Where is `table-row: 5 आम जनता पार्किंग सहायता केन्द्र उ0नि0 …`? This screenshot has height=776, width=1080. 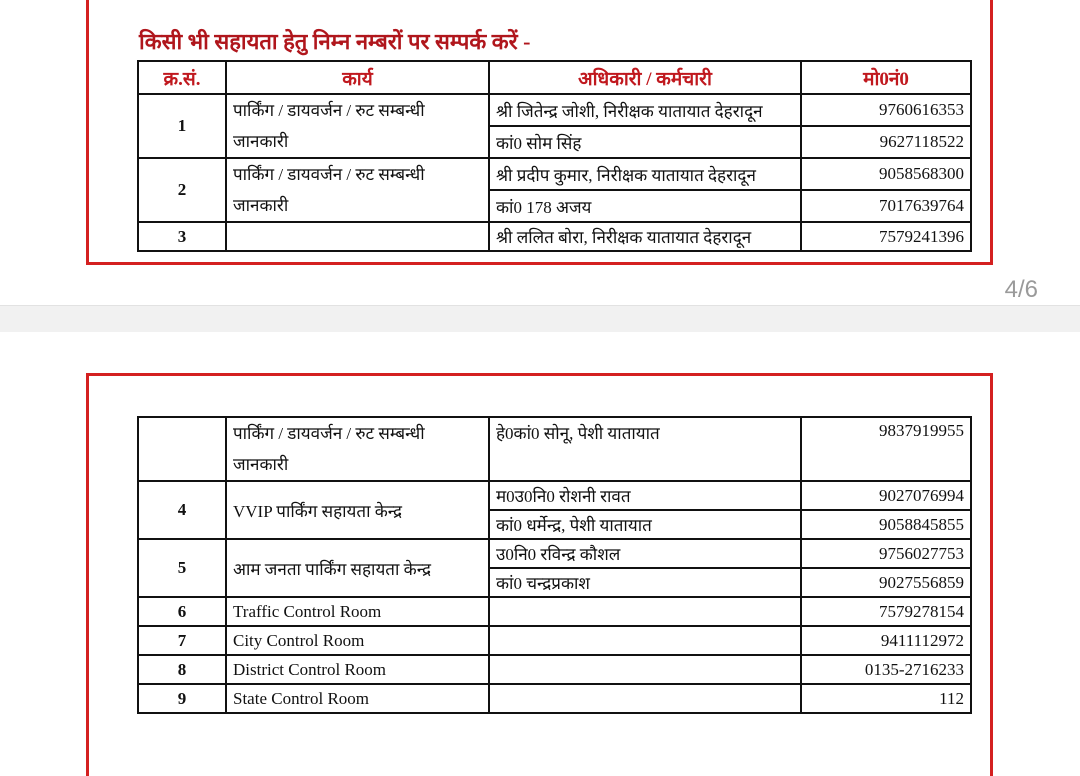
table-row: 5 आम जनता पार्किंग सहायता केन्द्र उ0नि0 … is located at coordinates (554, 568).